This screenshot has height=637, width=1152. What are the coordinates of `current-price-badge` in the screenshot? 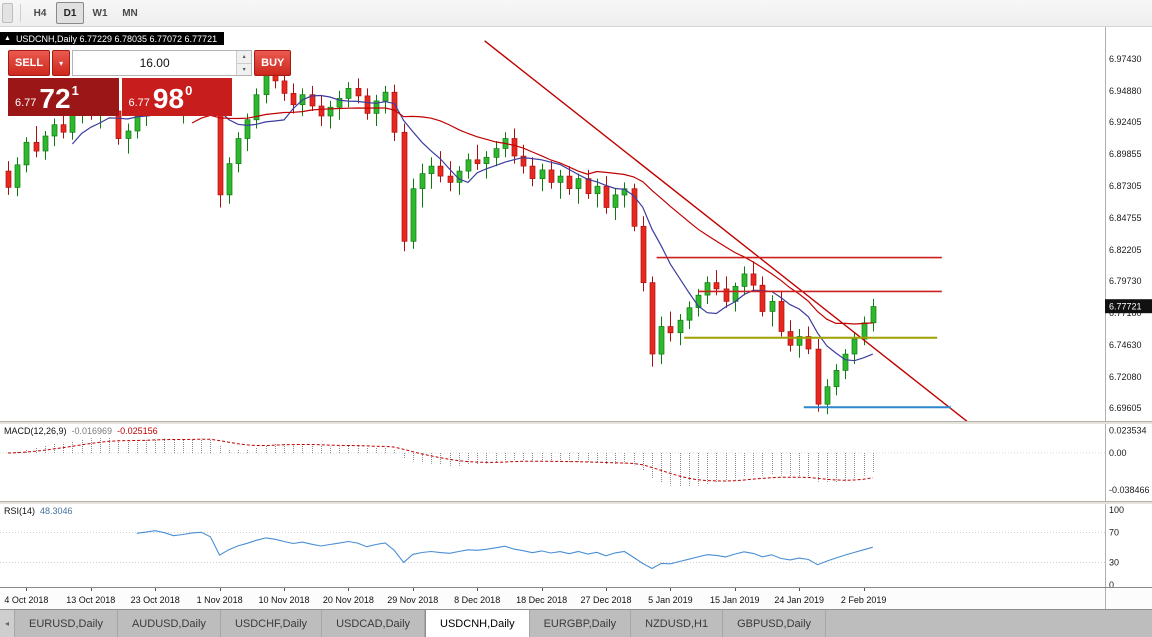 It's located at (1128, 306).